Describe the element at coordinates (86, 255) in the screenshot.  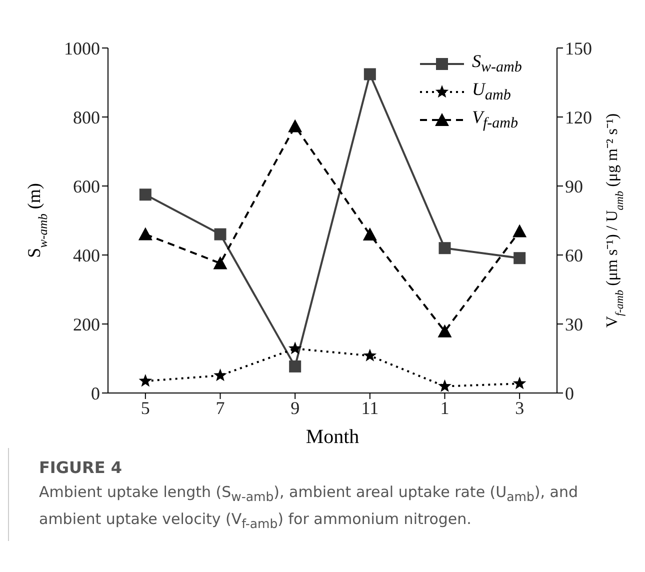
I see `y-tick-label: 400` at that location.